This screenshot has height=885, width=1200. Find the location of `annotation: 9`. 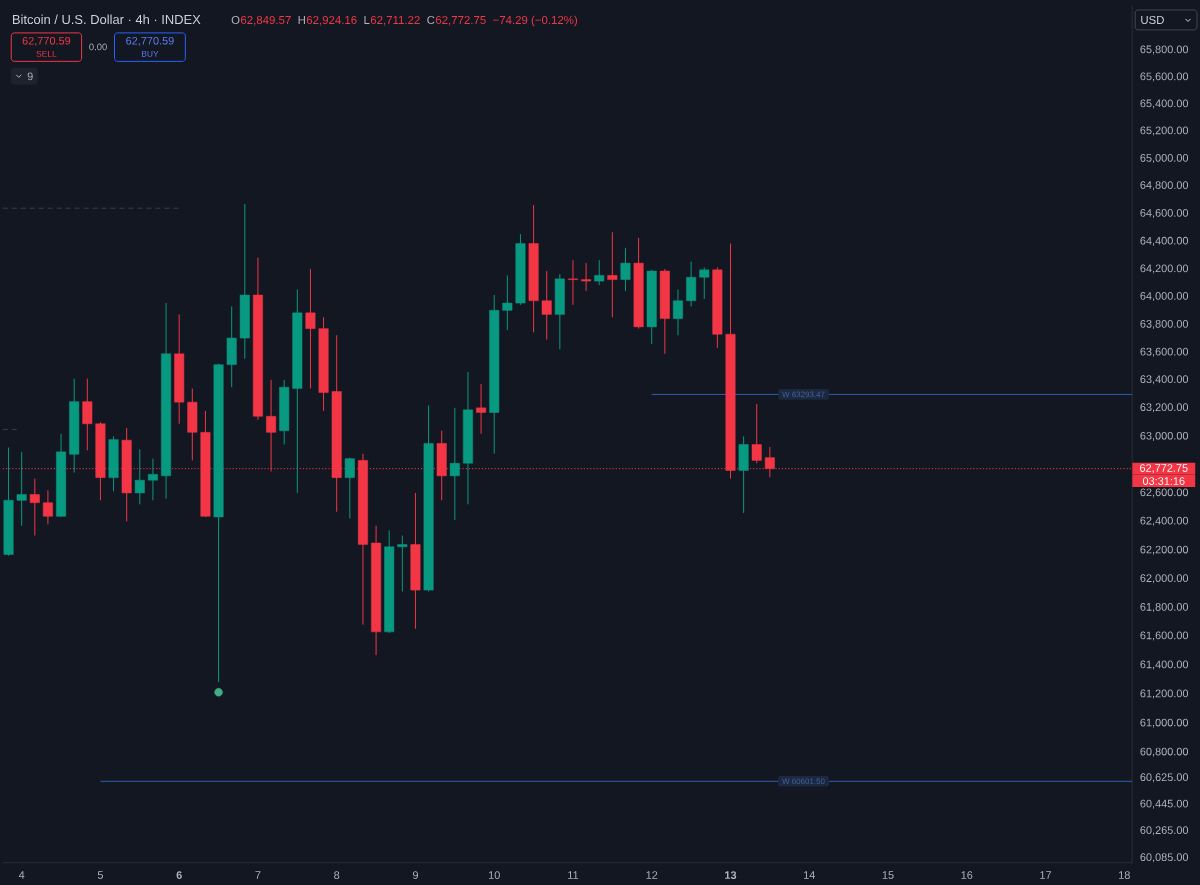

annotation: 9 is located at coordinates (30, 76).